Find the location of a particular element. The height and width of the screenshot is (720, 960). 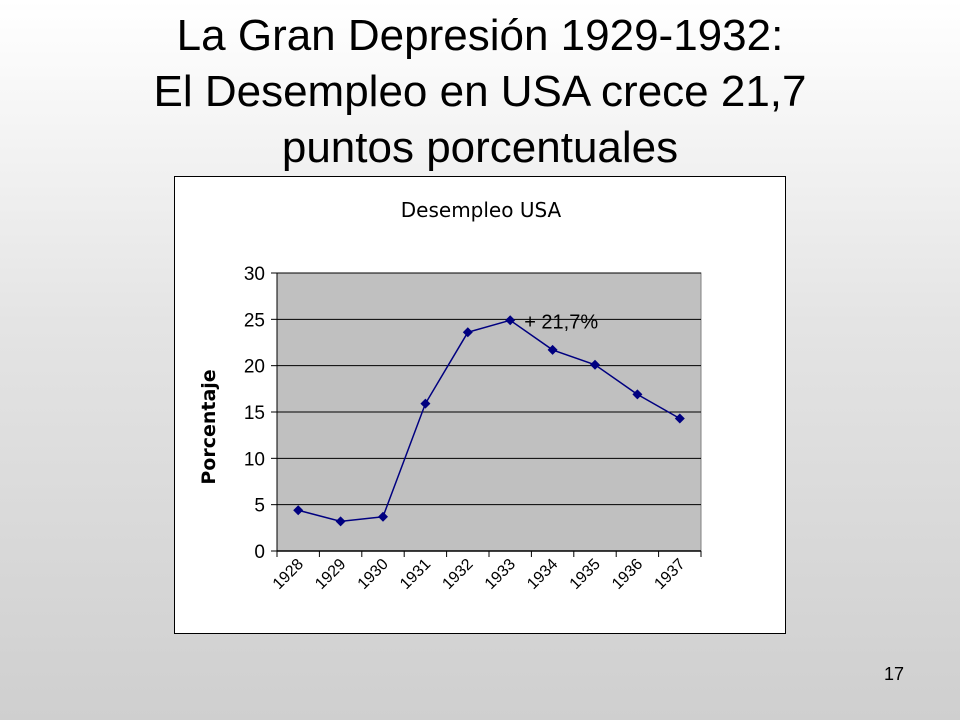

x-tick-label: 1933 is located at coordinates (500, 574).